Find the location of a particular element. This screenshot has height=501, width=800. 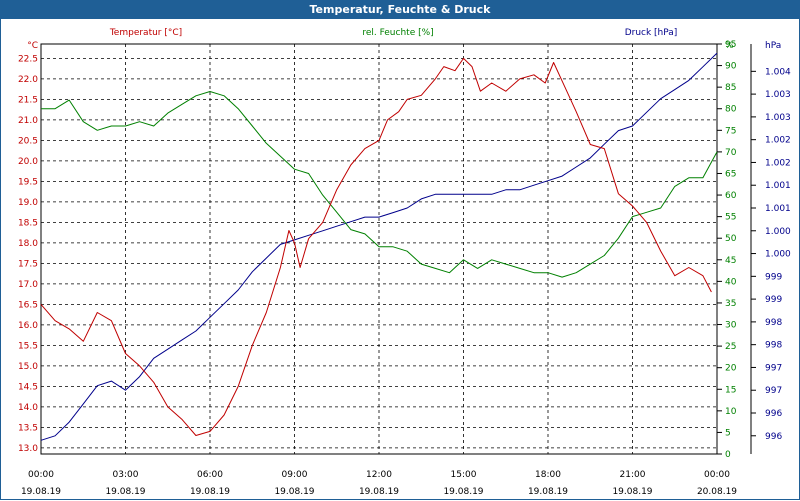

humidity-legend: rel. Feuchte [%] is located at coordinates (397, 33).